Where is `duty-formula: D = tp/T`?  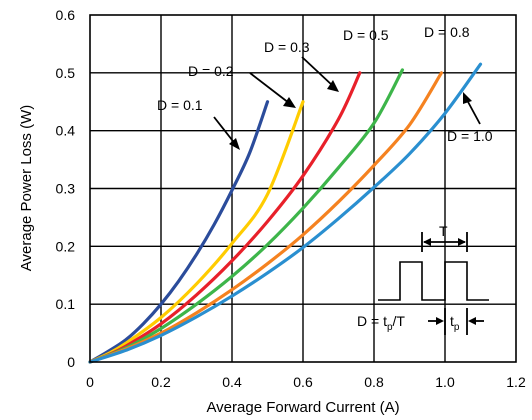
duty-formula: D = tp/T is located at coordinates (381, 323).